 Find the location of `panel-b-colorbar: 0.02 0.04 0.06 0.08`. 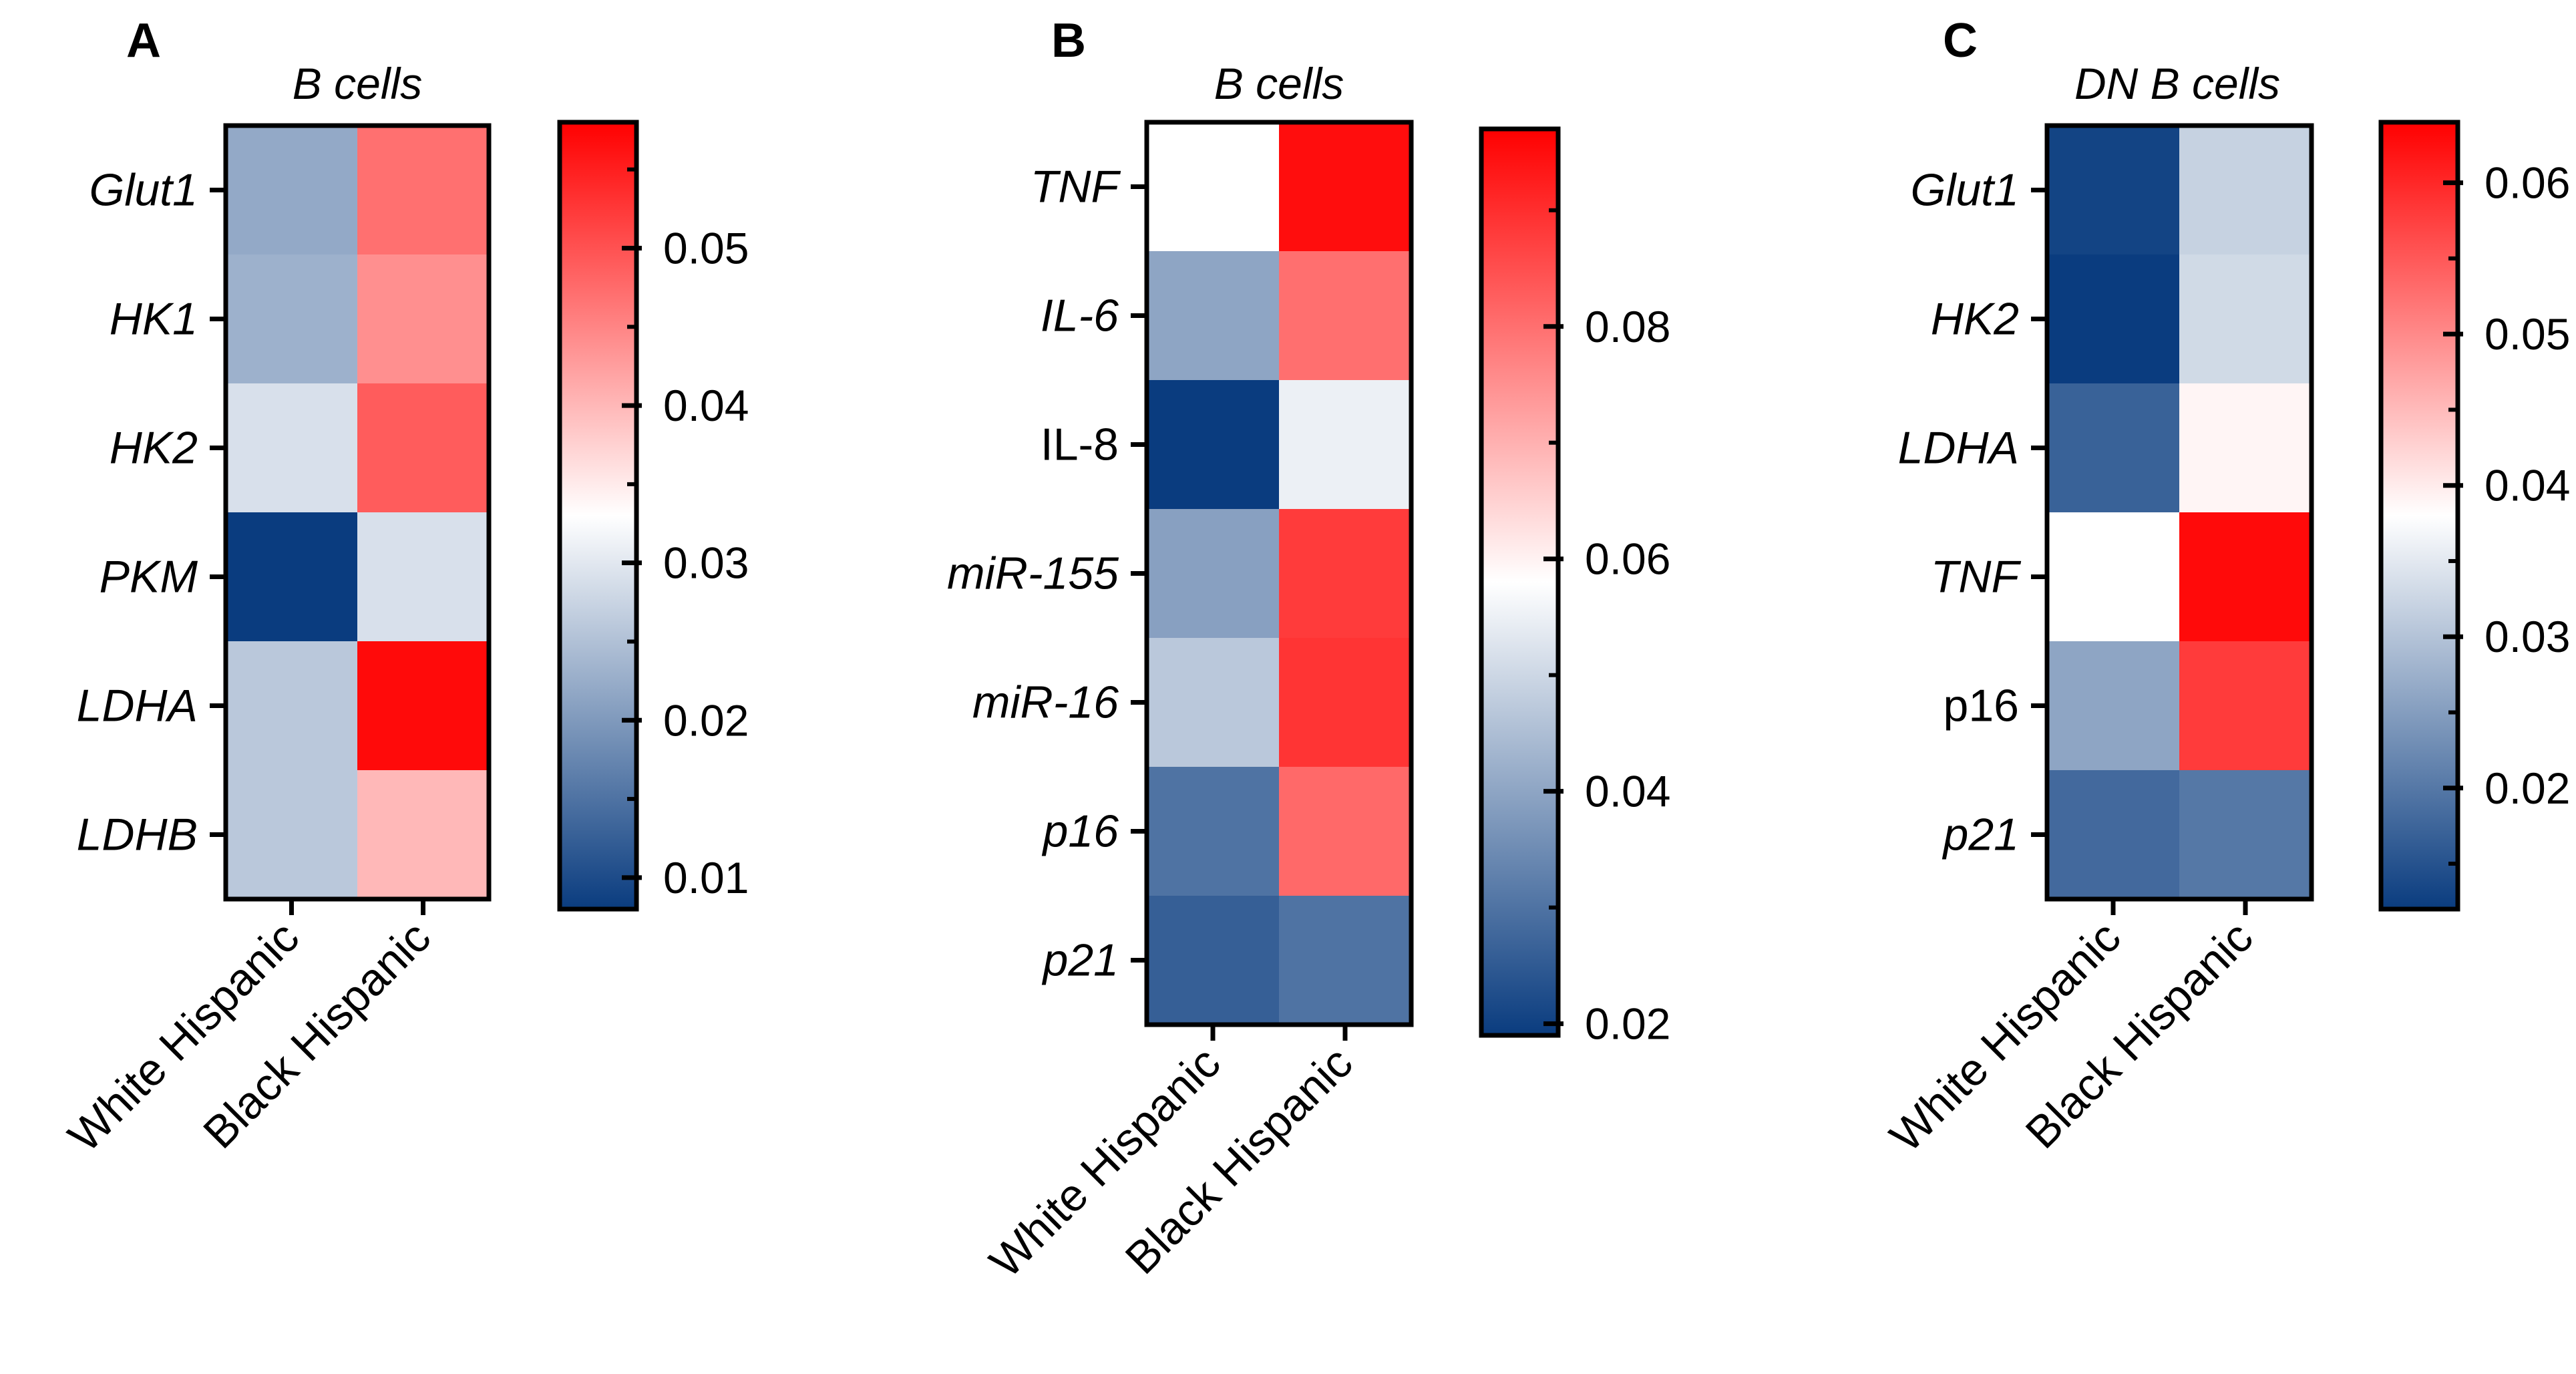

panel-b-colorbar: 0.02 0.04 0.06 0.08 is located at coordinates (1574, 587).